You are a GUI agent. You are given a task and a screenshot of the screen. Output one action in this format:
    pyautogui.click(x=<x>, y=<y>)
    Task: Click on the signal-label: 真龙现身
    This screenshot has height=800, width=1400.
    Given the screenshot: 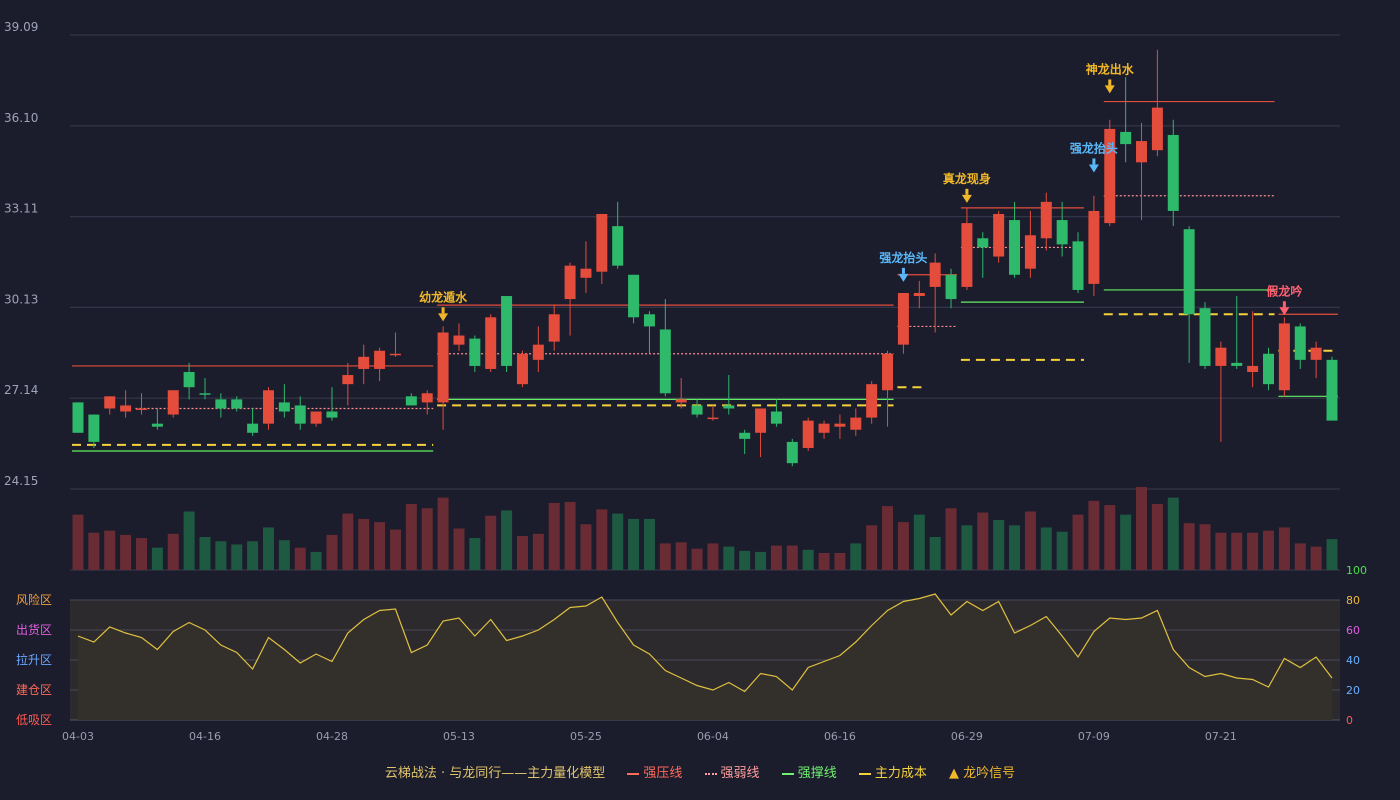 What is the action you would take?
    pyautogui.click(x=967, y=178)
    